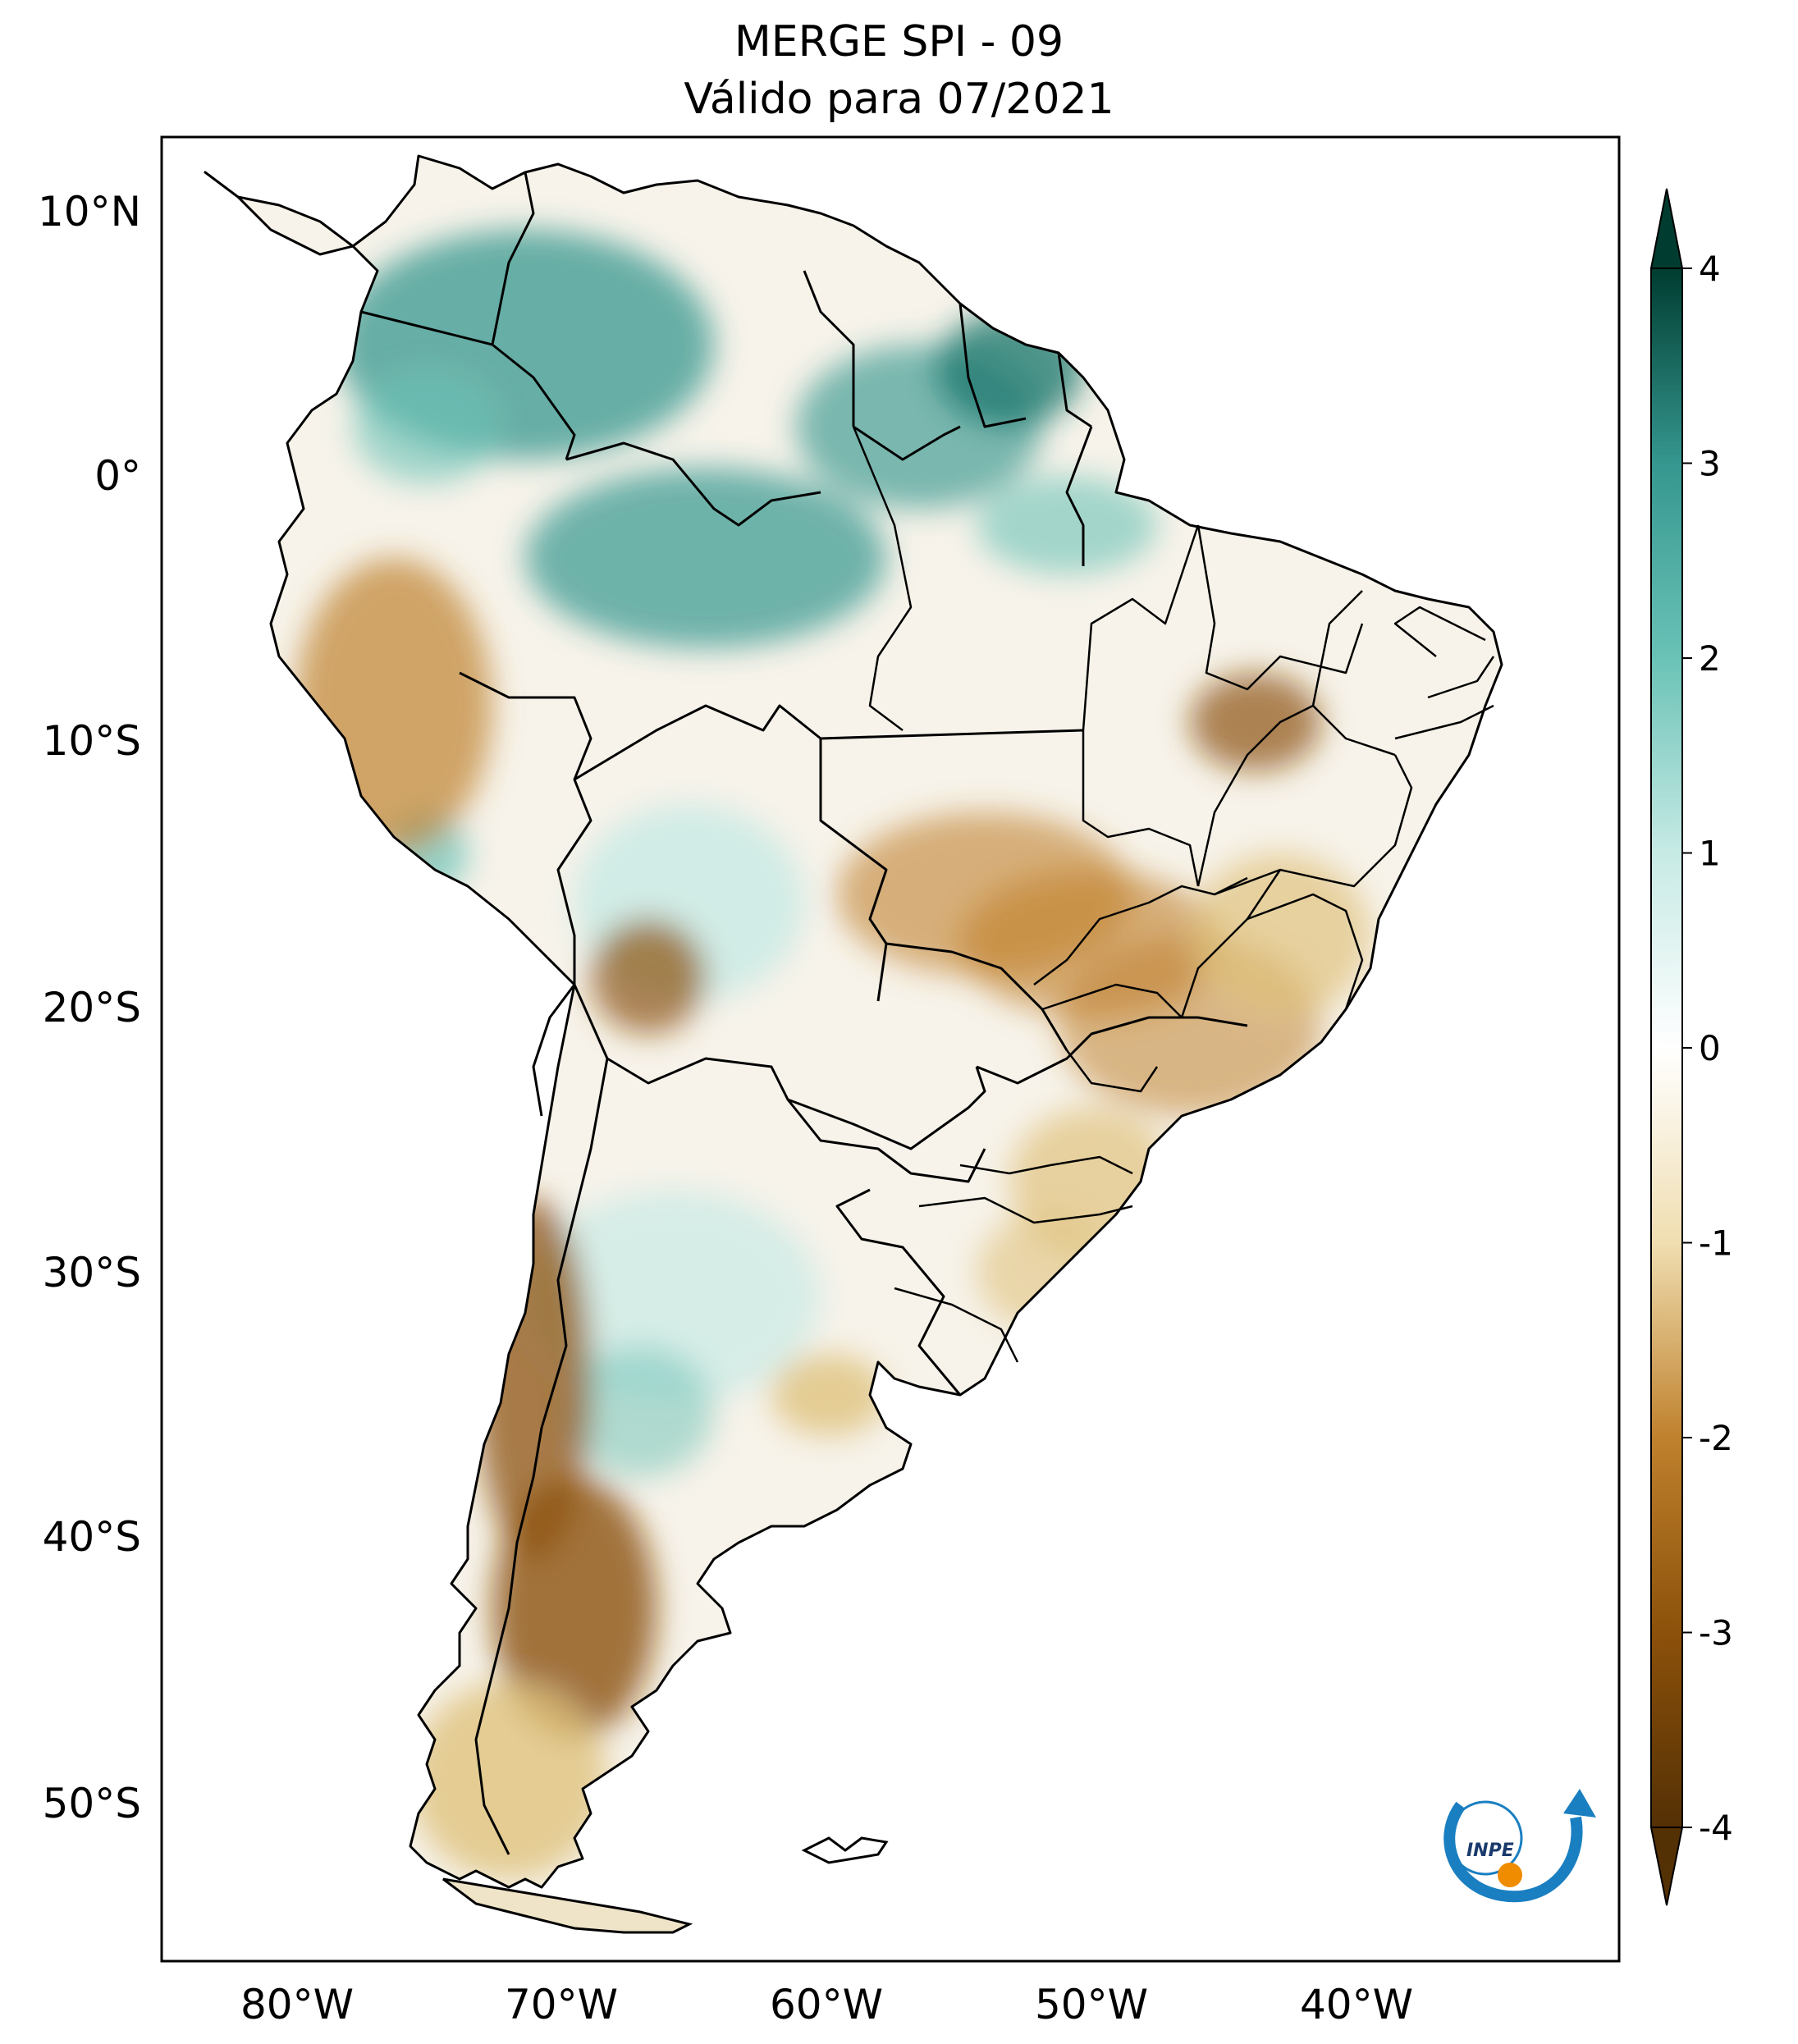 The height and width of the screenshot is (2044, 1798). Describe the element at coordinates (1716, 1243) in the screenshot. I see `colorbar-tick-label: -1` at that location.